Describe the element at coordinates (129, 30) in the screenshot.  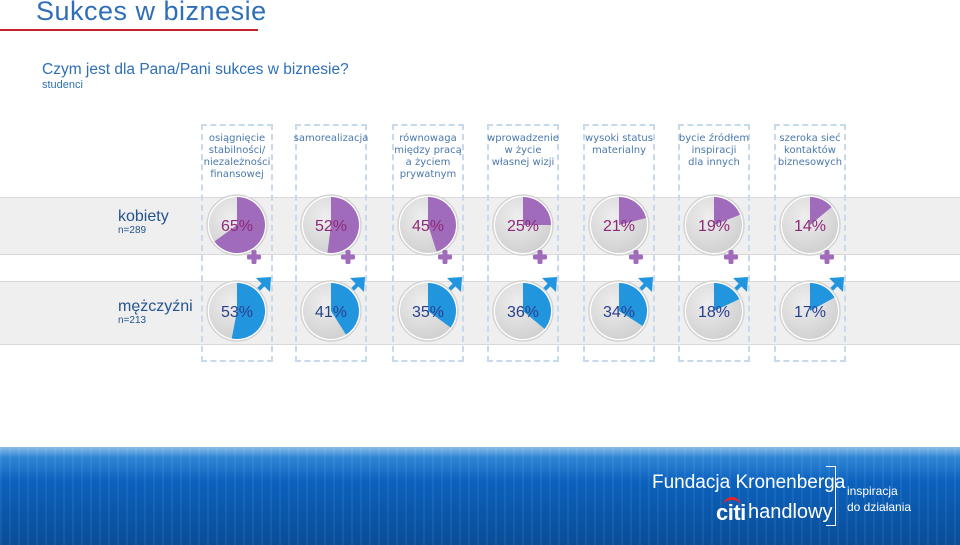
I see `title-underline` at that location.